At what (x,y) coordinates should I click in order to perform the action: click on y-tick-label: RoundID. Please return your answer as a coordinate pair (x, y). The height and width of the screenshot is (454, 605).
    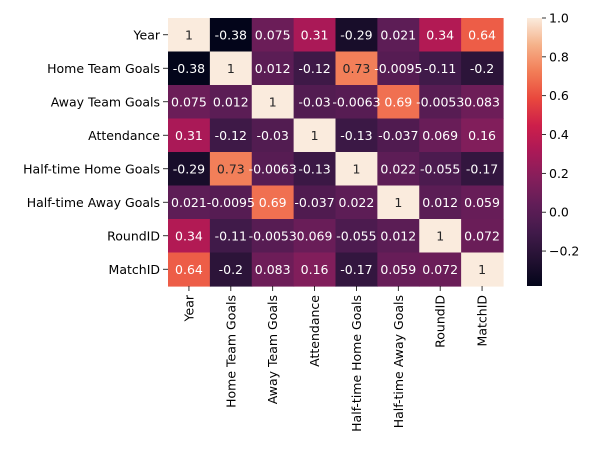
    Looking at the image, I should click on (133, 235).